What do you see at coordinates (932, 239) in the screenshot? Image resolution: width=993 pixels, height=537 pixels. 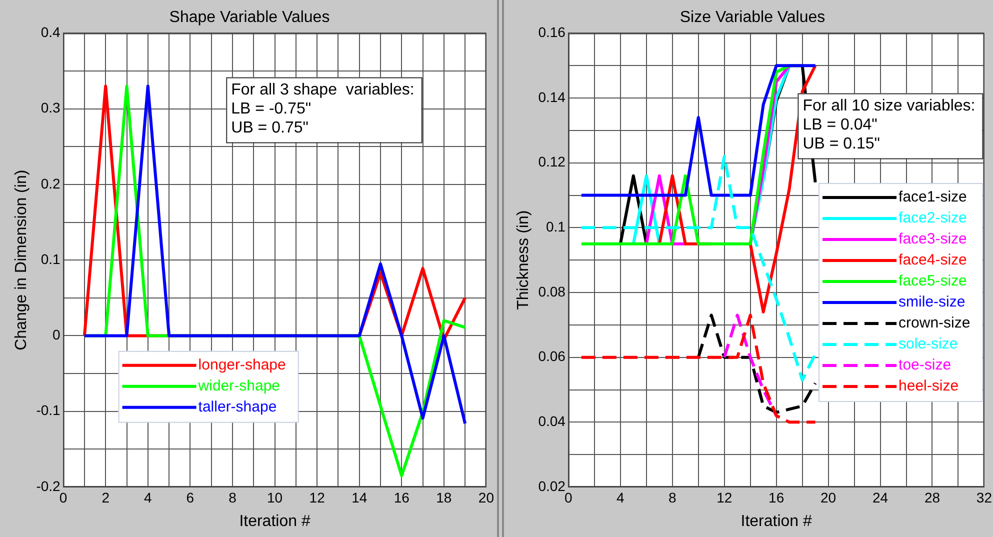 I see `legend-label: face3-size` at bounding box center [932, 239].